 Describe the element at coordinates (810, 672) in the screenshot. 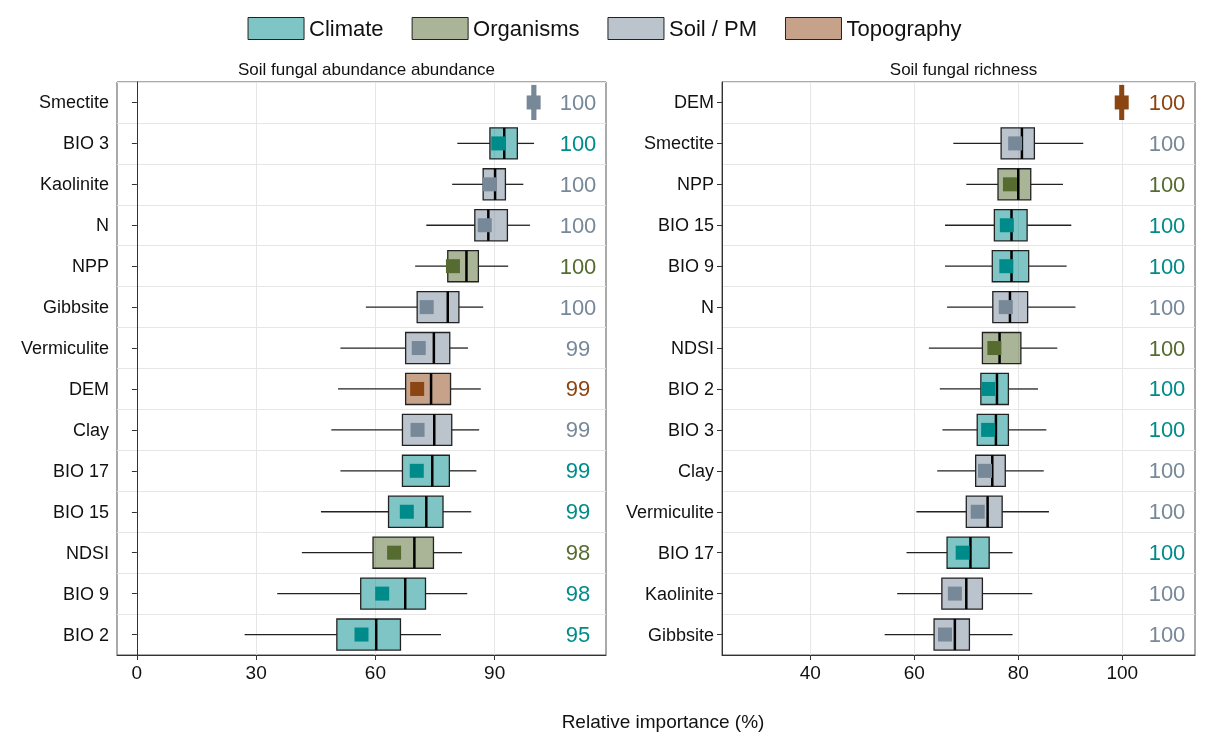

I see `x-tick-label: 40` at that location.